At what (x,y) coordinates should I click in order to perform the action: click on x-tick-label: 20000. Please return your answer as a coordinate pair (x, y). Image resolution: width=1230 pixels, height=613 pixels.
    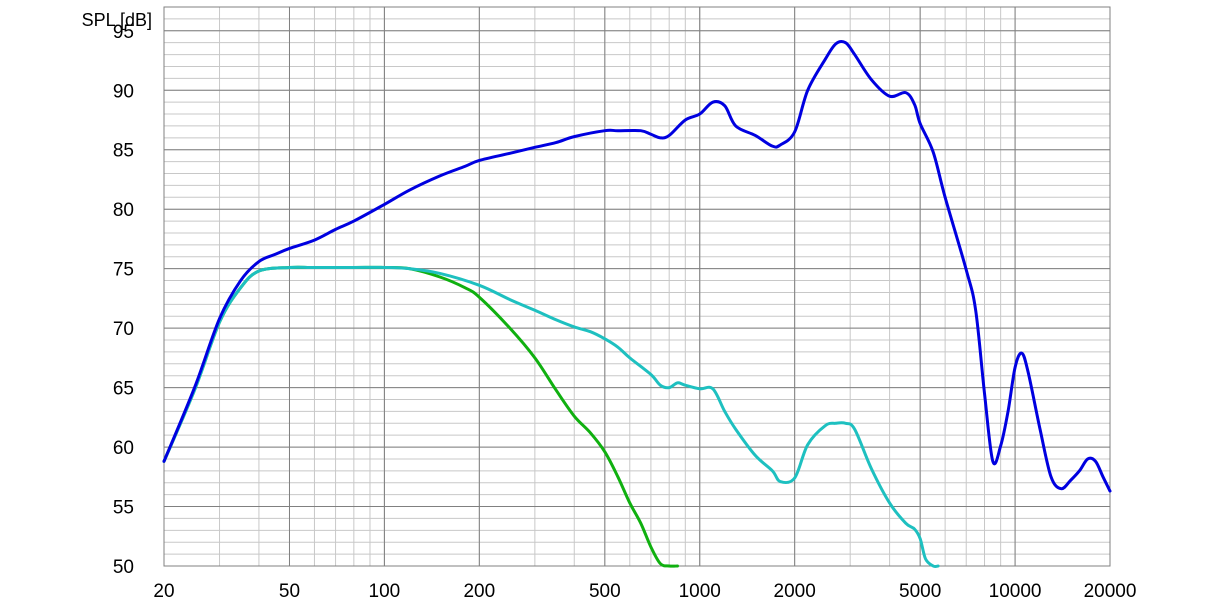
    Looking at the image, I should click on (1110, 591).